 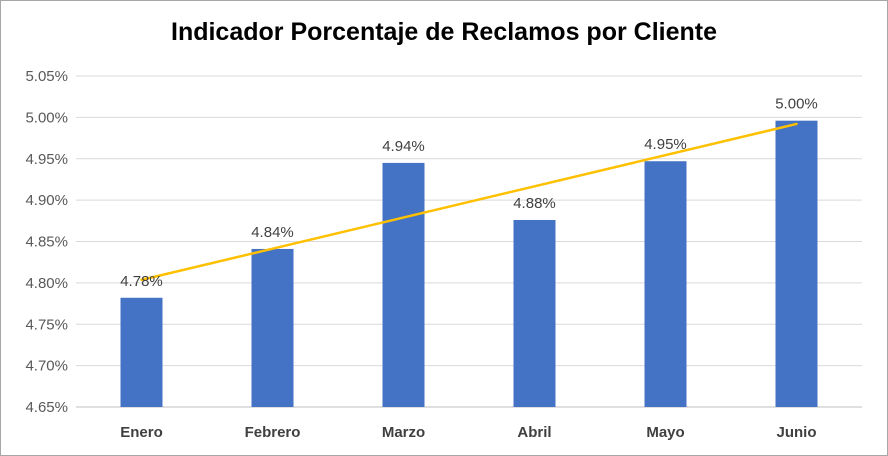 I want to click on y-tick-label: 5.05%, so click(x=46, y=76).